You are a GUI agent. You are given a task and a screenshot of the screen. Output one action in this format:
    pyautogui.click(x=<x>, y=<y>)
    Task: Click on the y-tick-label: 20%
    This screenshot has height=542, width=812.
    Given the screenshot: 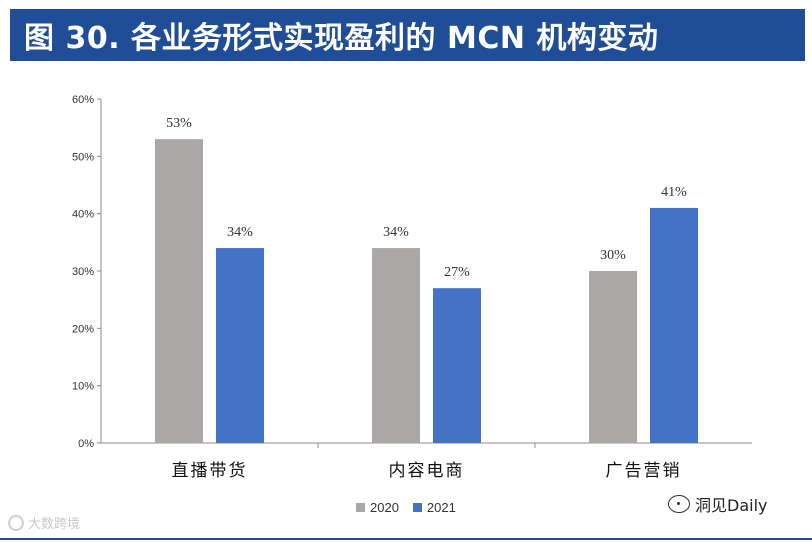 What is the action you would take?
    pyautogui.click(x=83, y=329)
    